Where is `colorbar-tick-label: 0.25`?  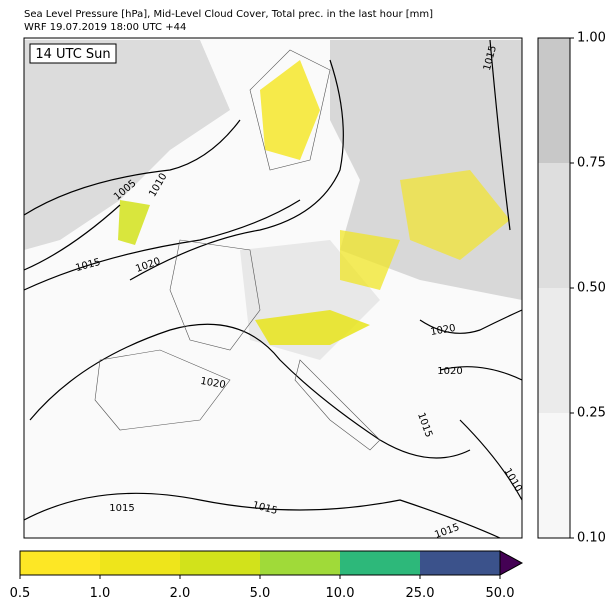 colorbar-tick-label: 0.25 is located at coordinates (591, 413).